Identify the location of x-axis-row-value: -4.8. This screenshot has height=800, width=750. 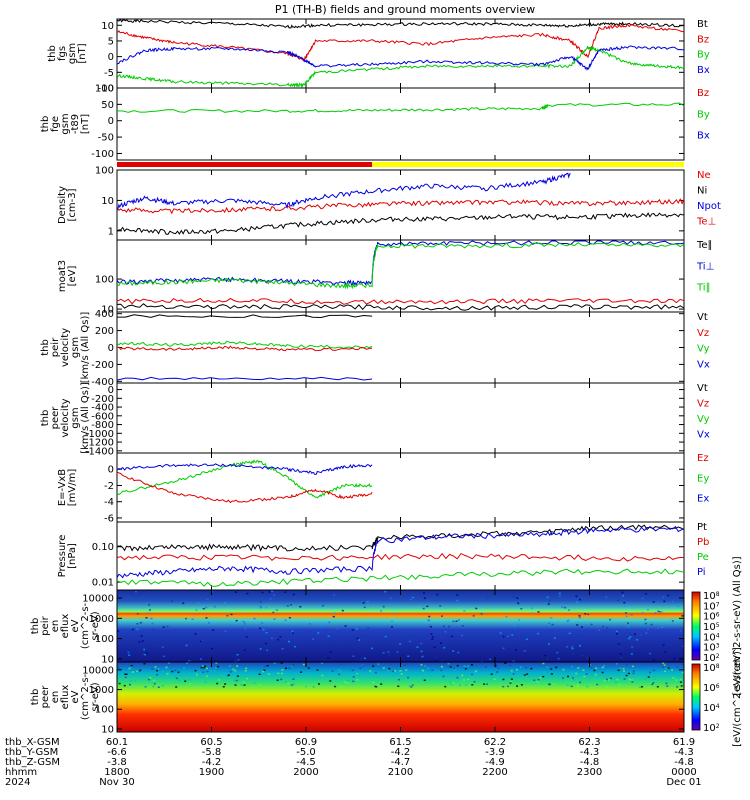
(684, 762).